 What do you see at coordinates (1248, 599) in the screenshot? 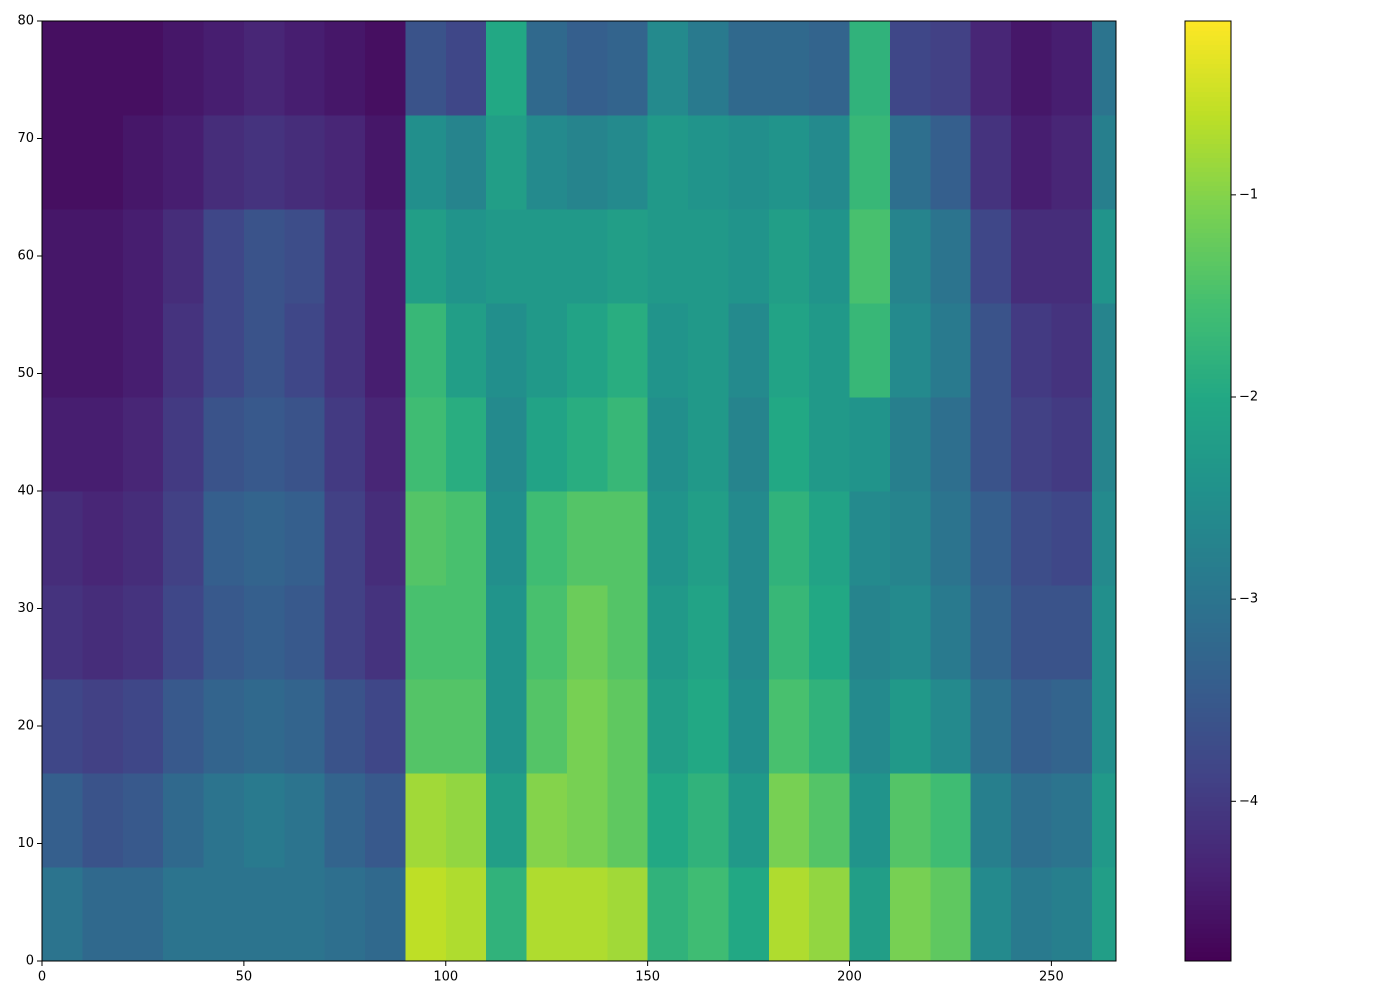
I see `colorbar-tick-label: −3` at bounding box center [1248, 599].